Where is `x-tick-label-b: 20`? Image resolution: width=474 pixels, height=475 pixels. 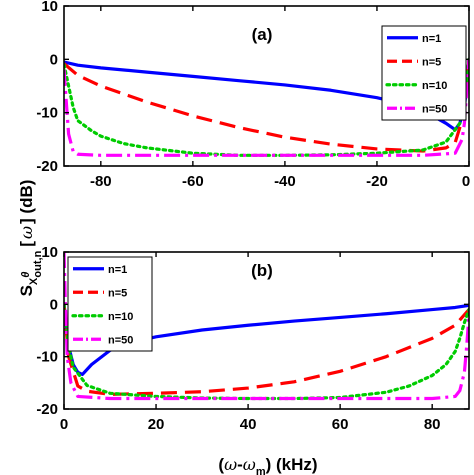
x-tick-label-b: 20 is located at coordinates (156, 424).